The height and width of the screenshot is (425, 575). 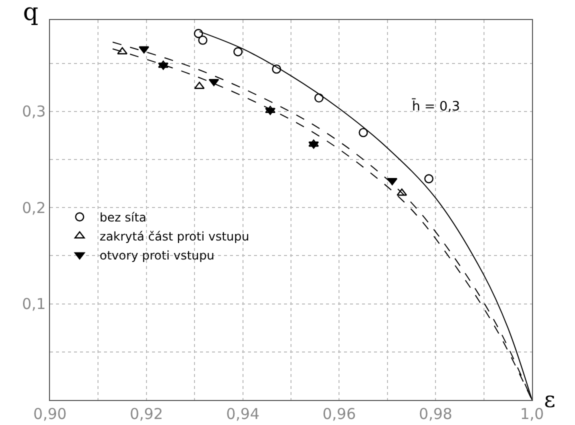 What do you see at coordinates (50, 414) in the screenshot?
I see `x-tick-label: 0,90` at bounding box center [50, 414].